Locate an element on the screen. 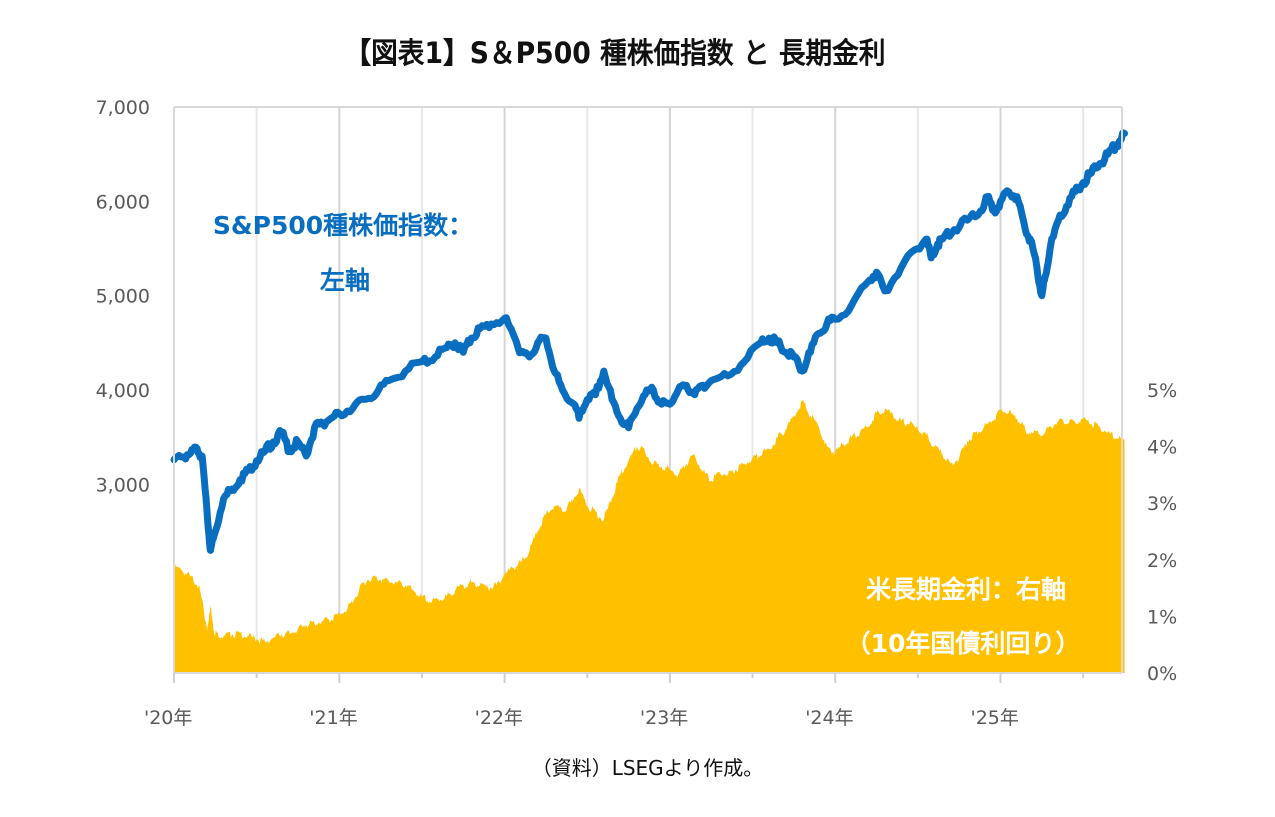 The image size is (1275, 817). left-tick-label: 3,000 is located at coordinates (123, 485).